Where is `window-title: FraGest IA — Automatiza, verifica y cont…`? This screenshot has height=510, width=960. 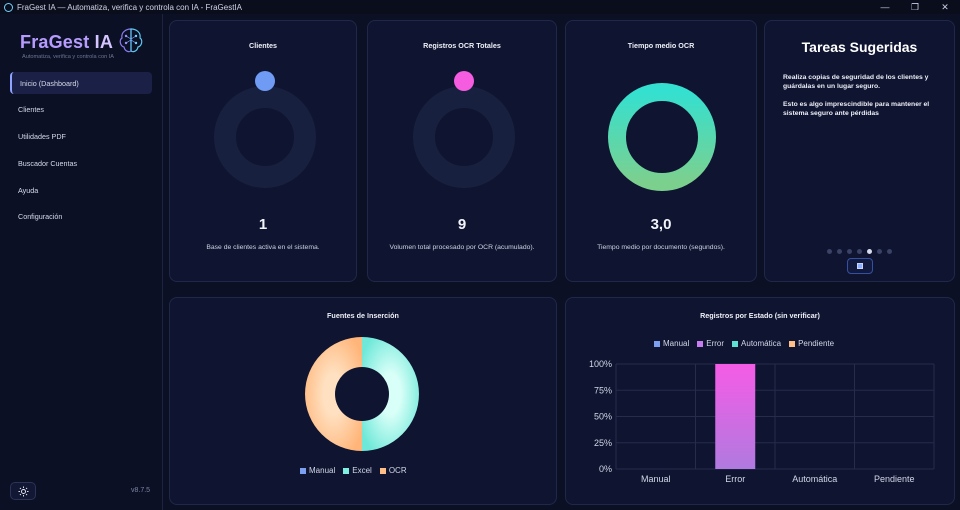 window-title: FraGest IA — Automatiza, verifica y cont… is located at coordinates (129, 7).